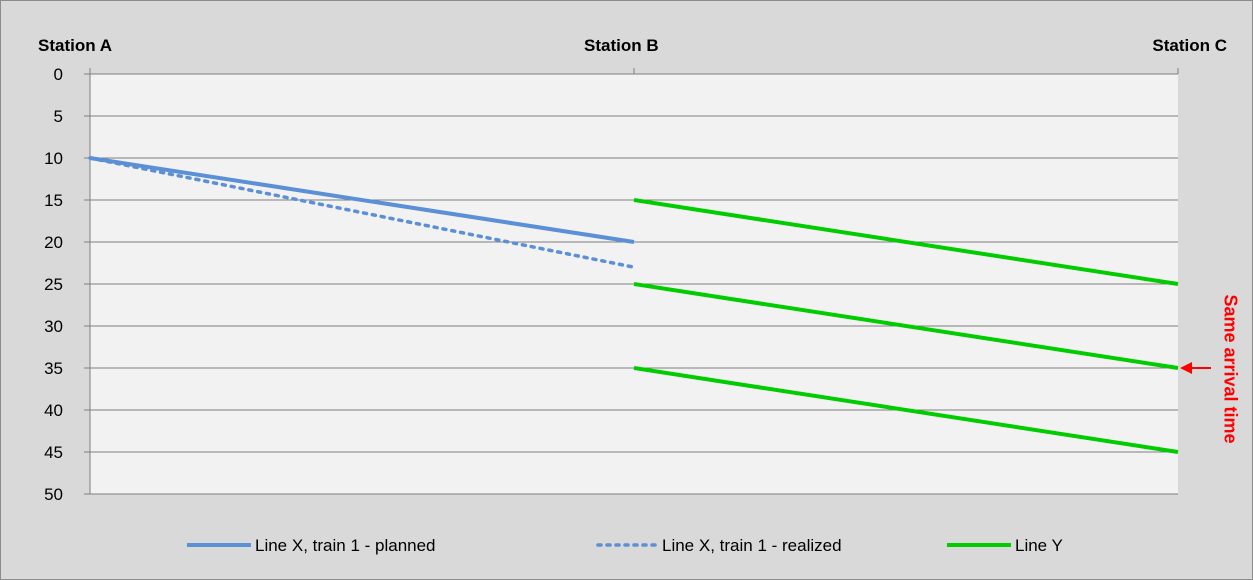 The height and width of the screenshot is (580, 1253). I want to click on y-tick-label: 50, so click(53, 494).